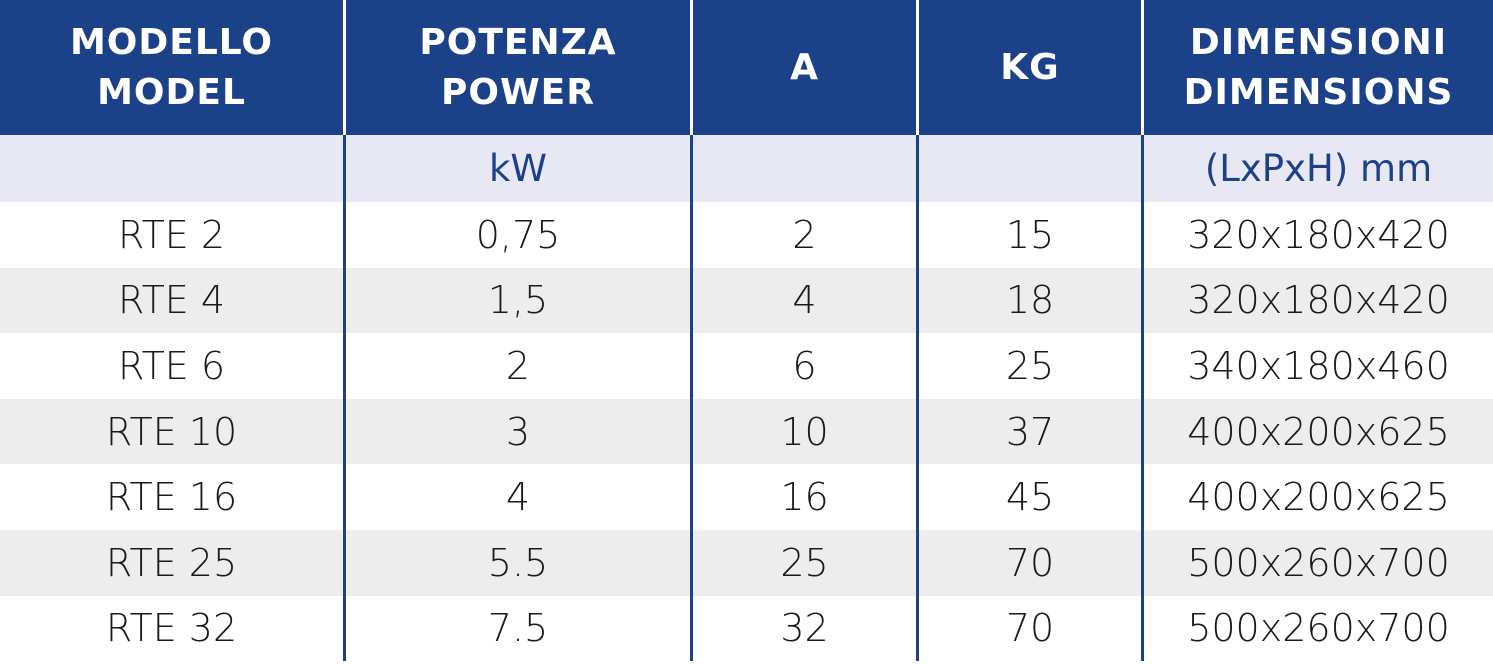 The image size is (1493, 664). What do you see at coordinates (519, 235) in the screenshot?
I see `cell-power: 0,75` at bounding box center [519, 235].